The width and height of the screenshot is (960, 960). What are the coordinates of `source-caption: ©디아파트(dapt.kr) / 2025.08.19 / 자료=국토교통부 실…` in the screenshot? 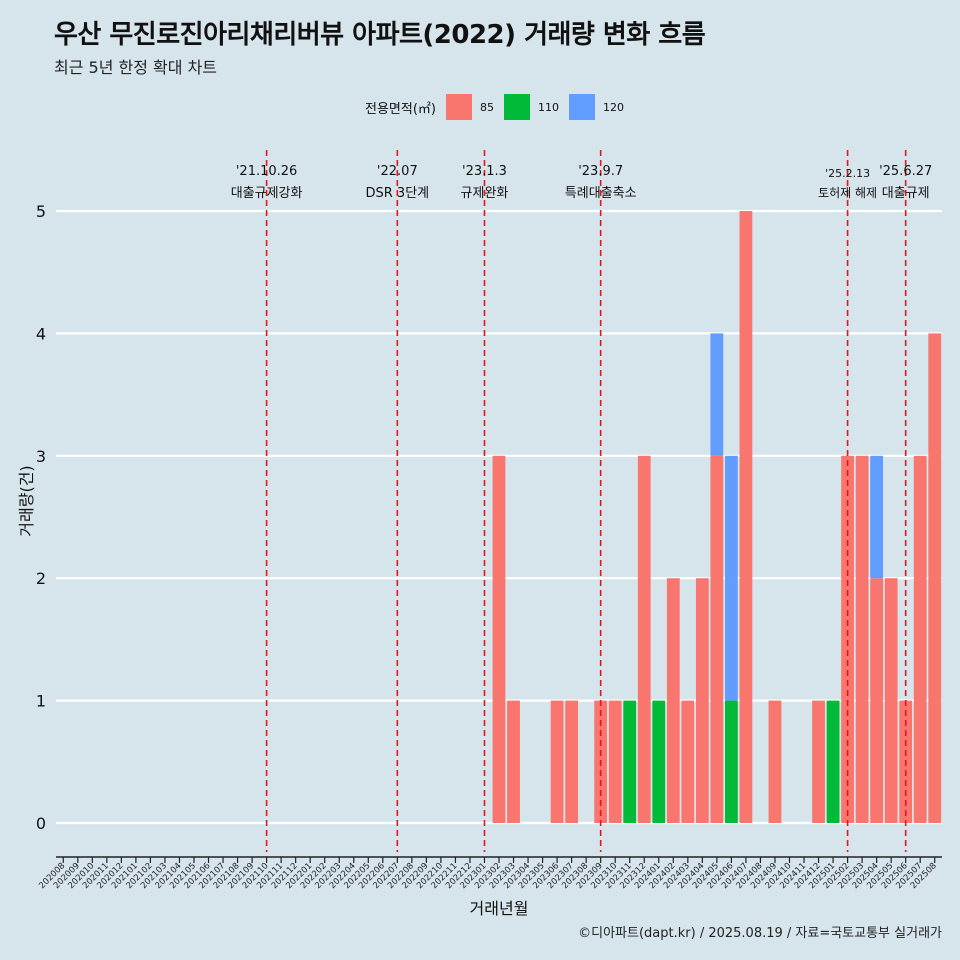 It's located at (760, 933).